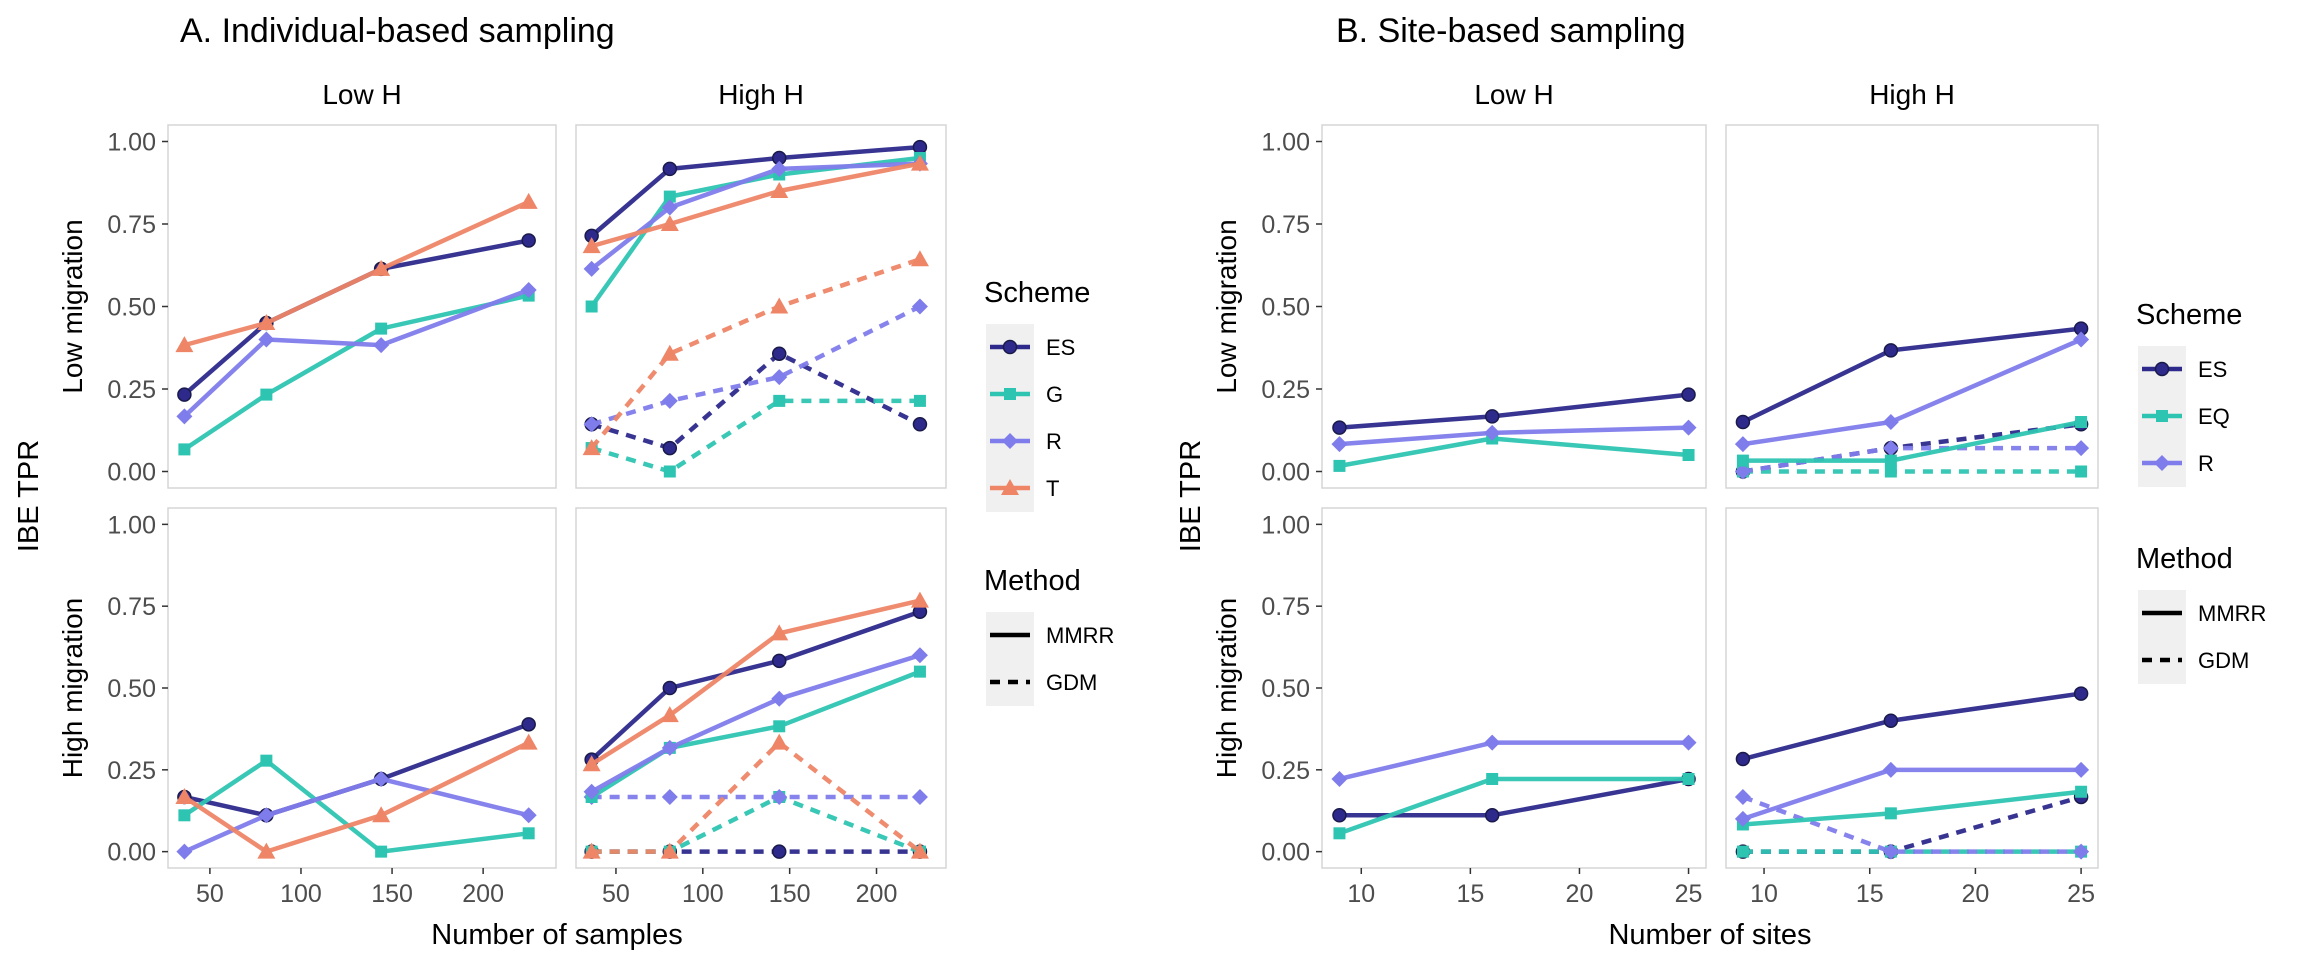 The height and width of the screenshot is (960, 2304). Describe the element at coordinates (131, 390) in the screenshot. I see `y-tick-label: 0.25` at that location.